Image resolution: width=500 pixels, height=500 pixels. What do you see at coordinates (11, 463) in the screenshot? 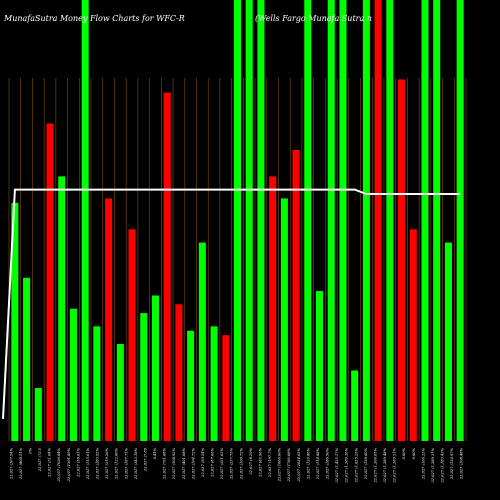
I see `x-tick-label: 22,027 (307.54%` at bounding box center [11, 463].